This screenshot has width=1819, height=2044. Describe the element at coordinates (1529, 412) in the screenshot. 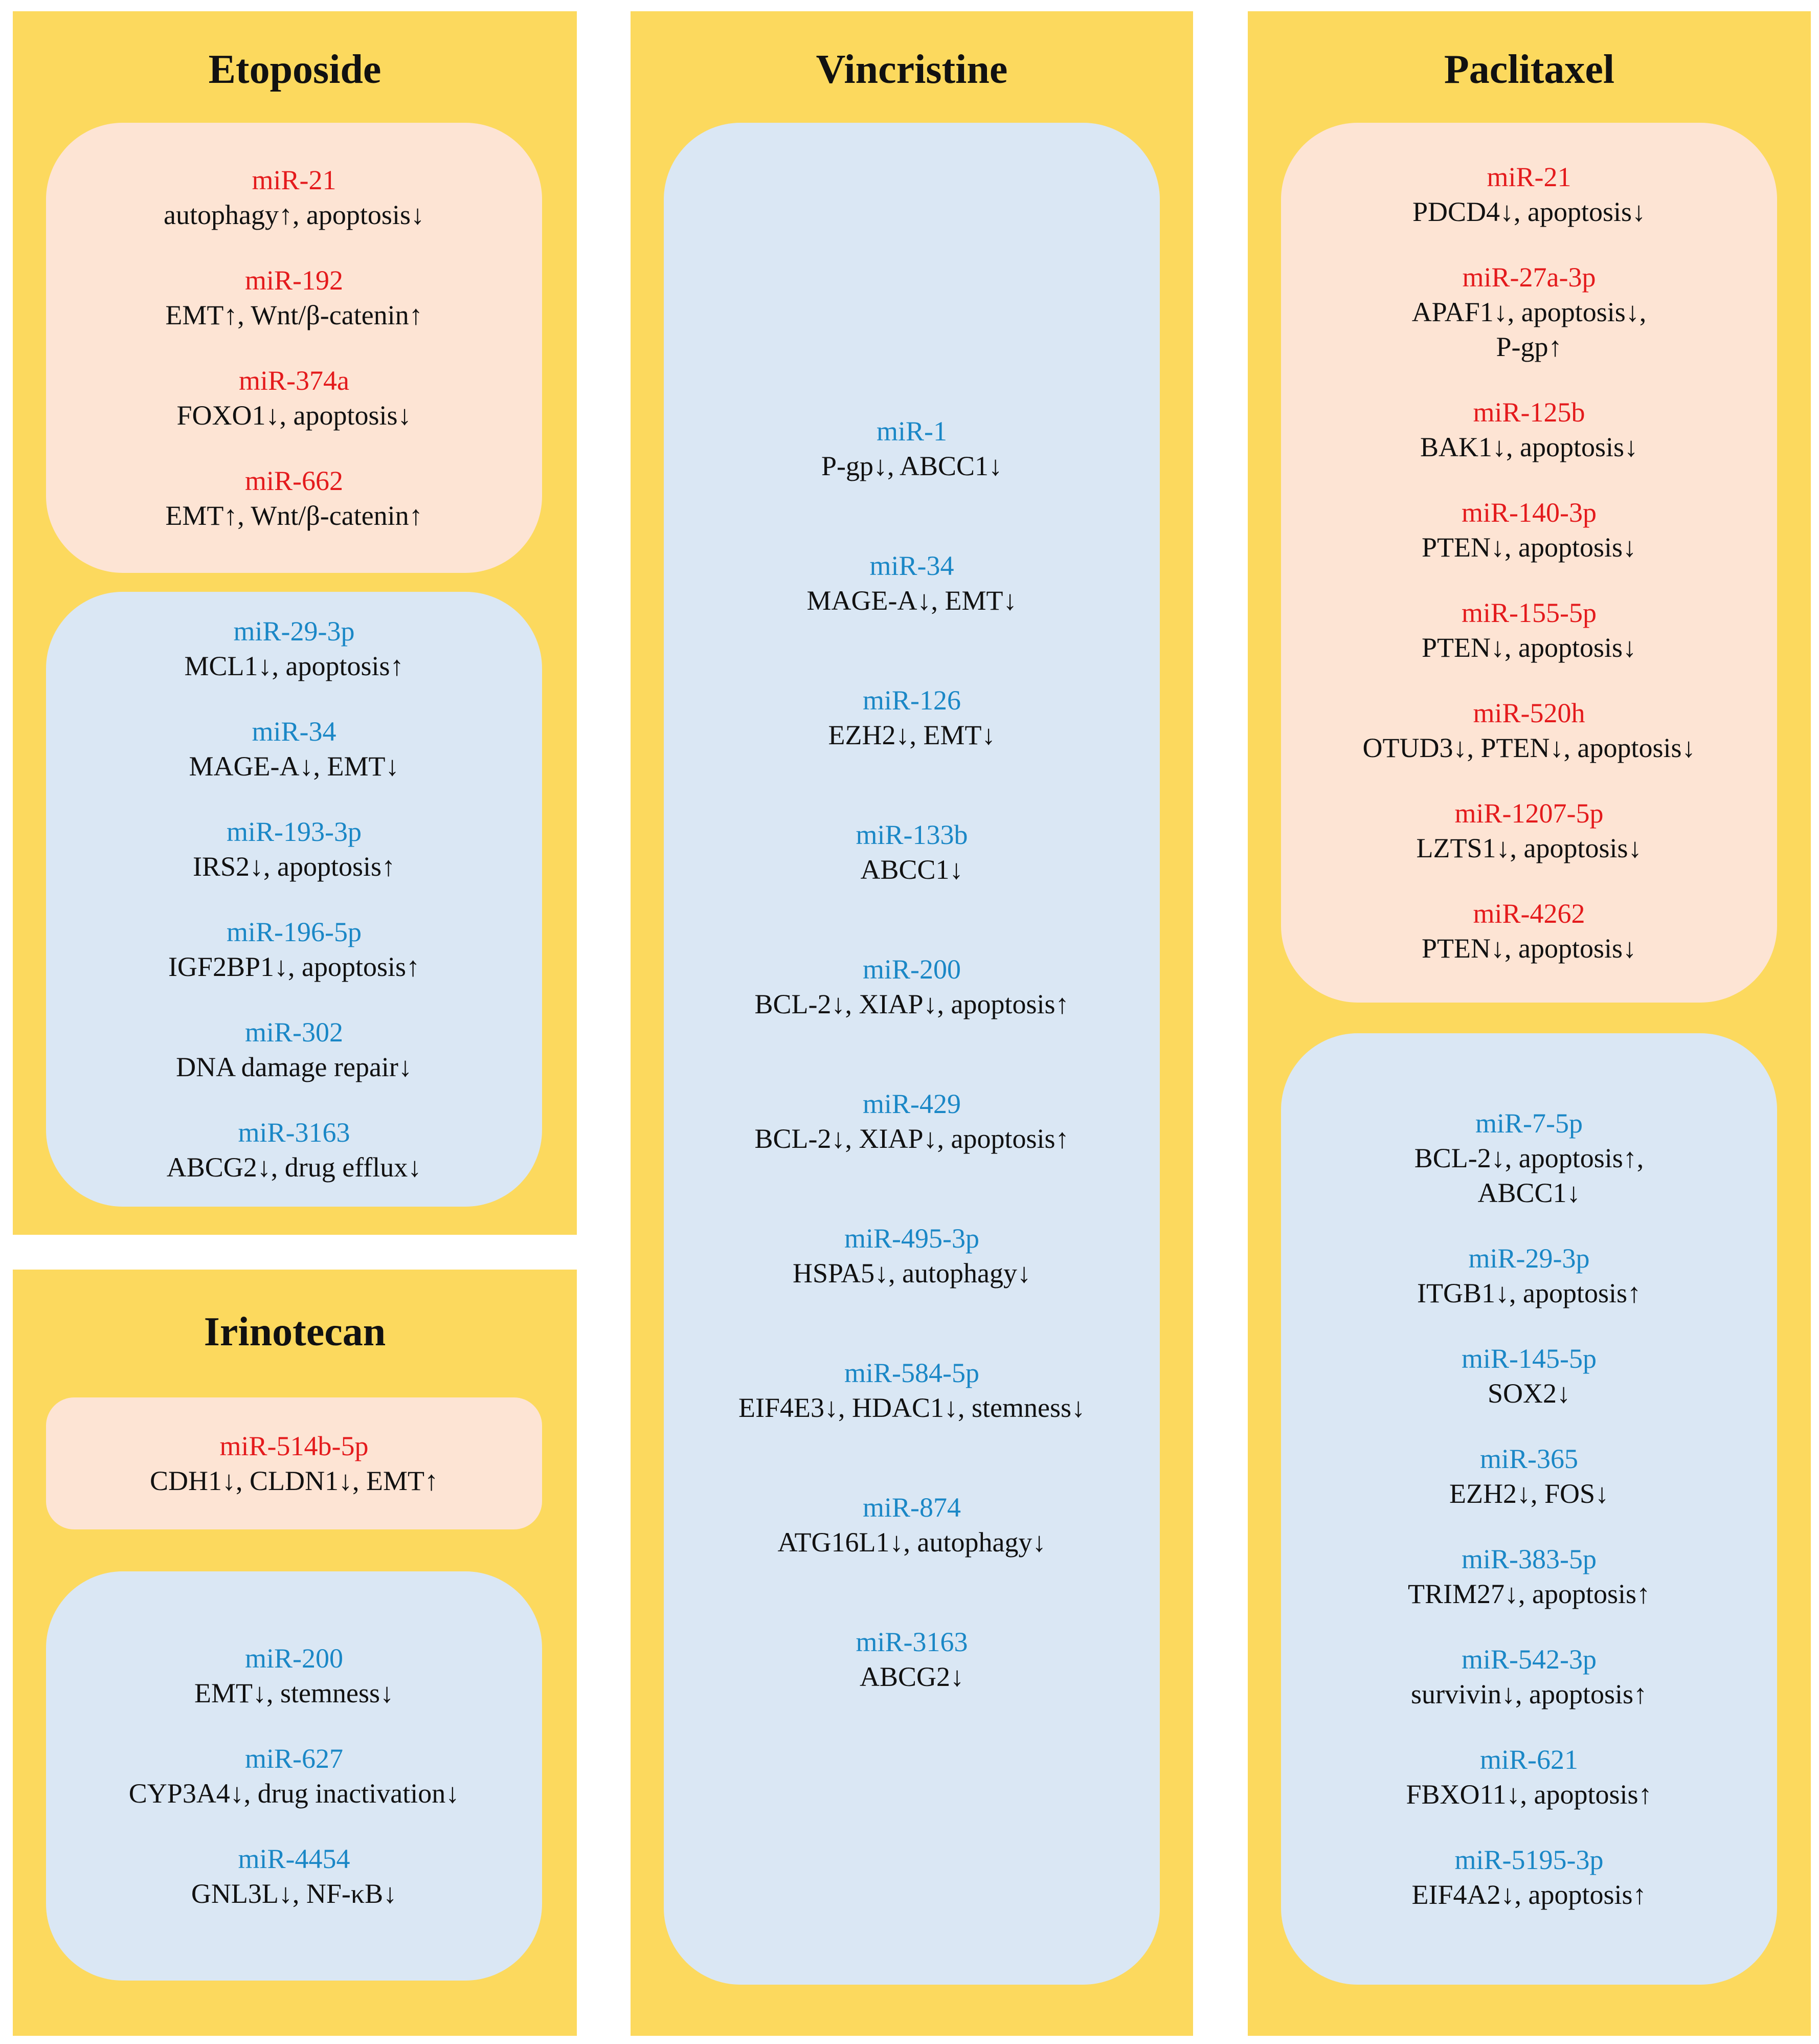

I see `mirna-name: miR-125b` at that location.